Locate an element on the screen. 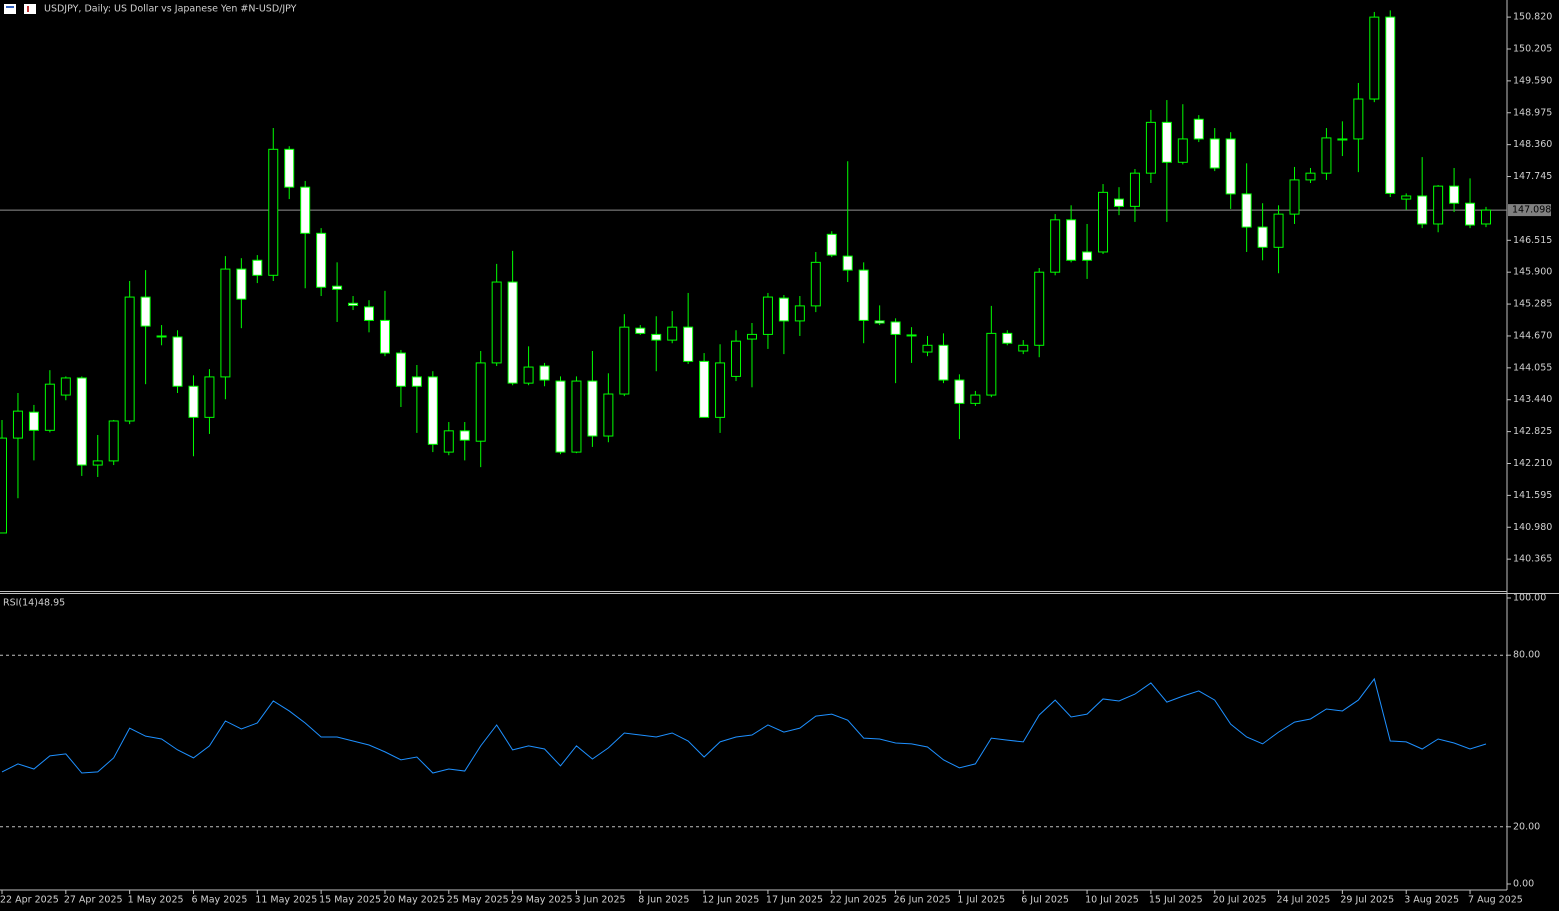 The width and height of the screenshot is (1559, 911). x-tick-label: 10 Jul 2025 is located at coordinates (1112, 900).